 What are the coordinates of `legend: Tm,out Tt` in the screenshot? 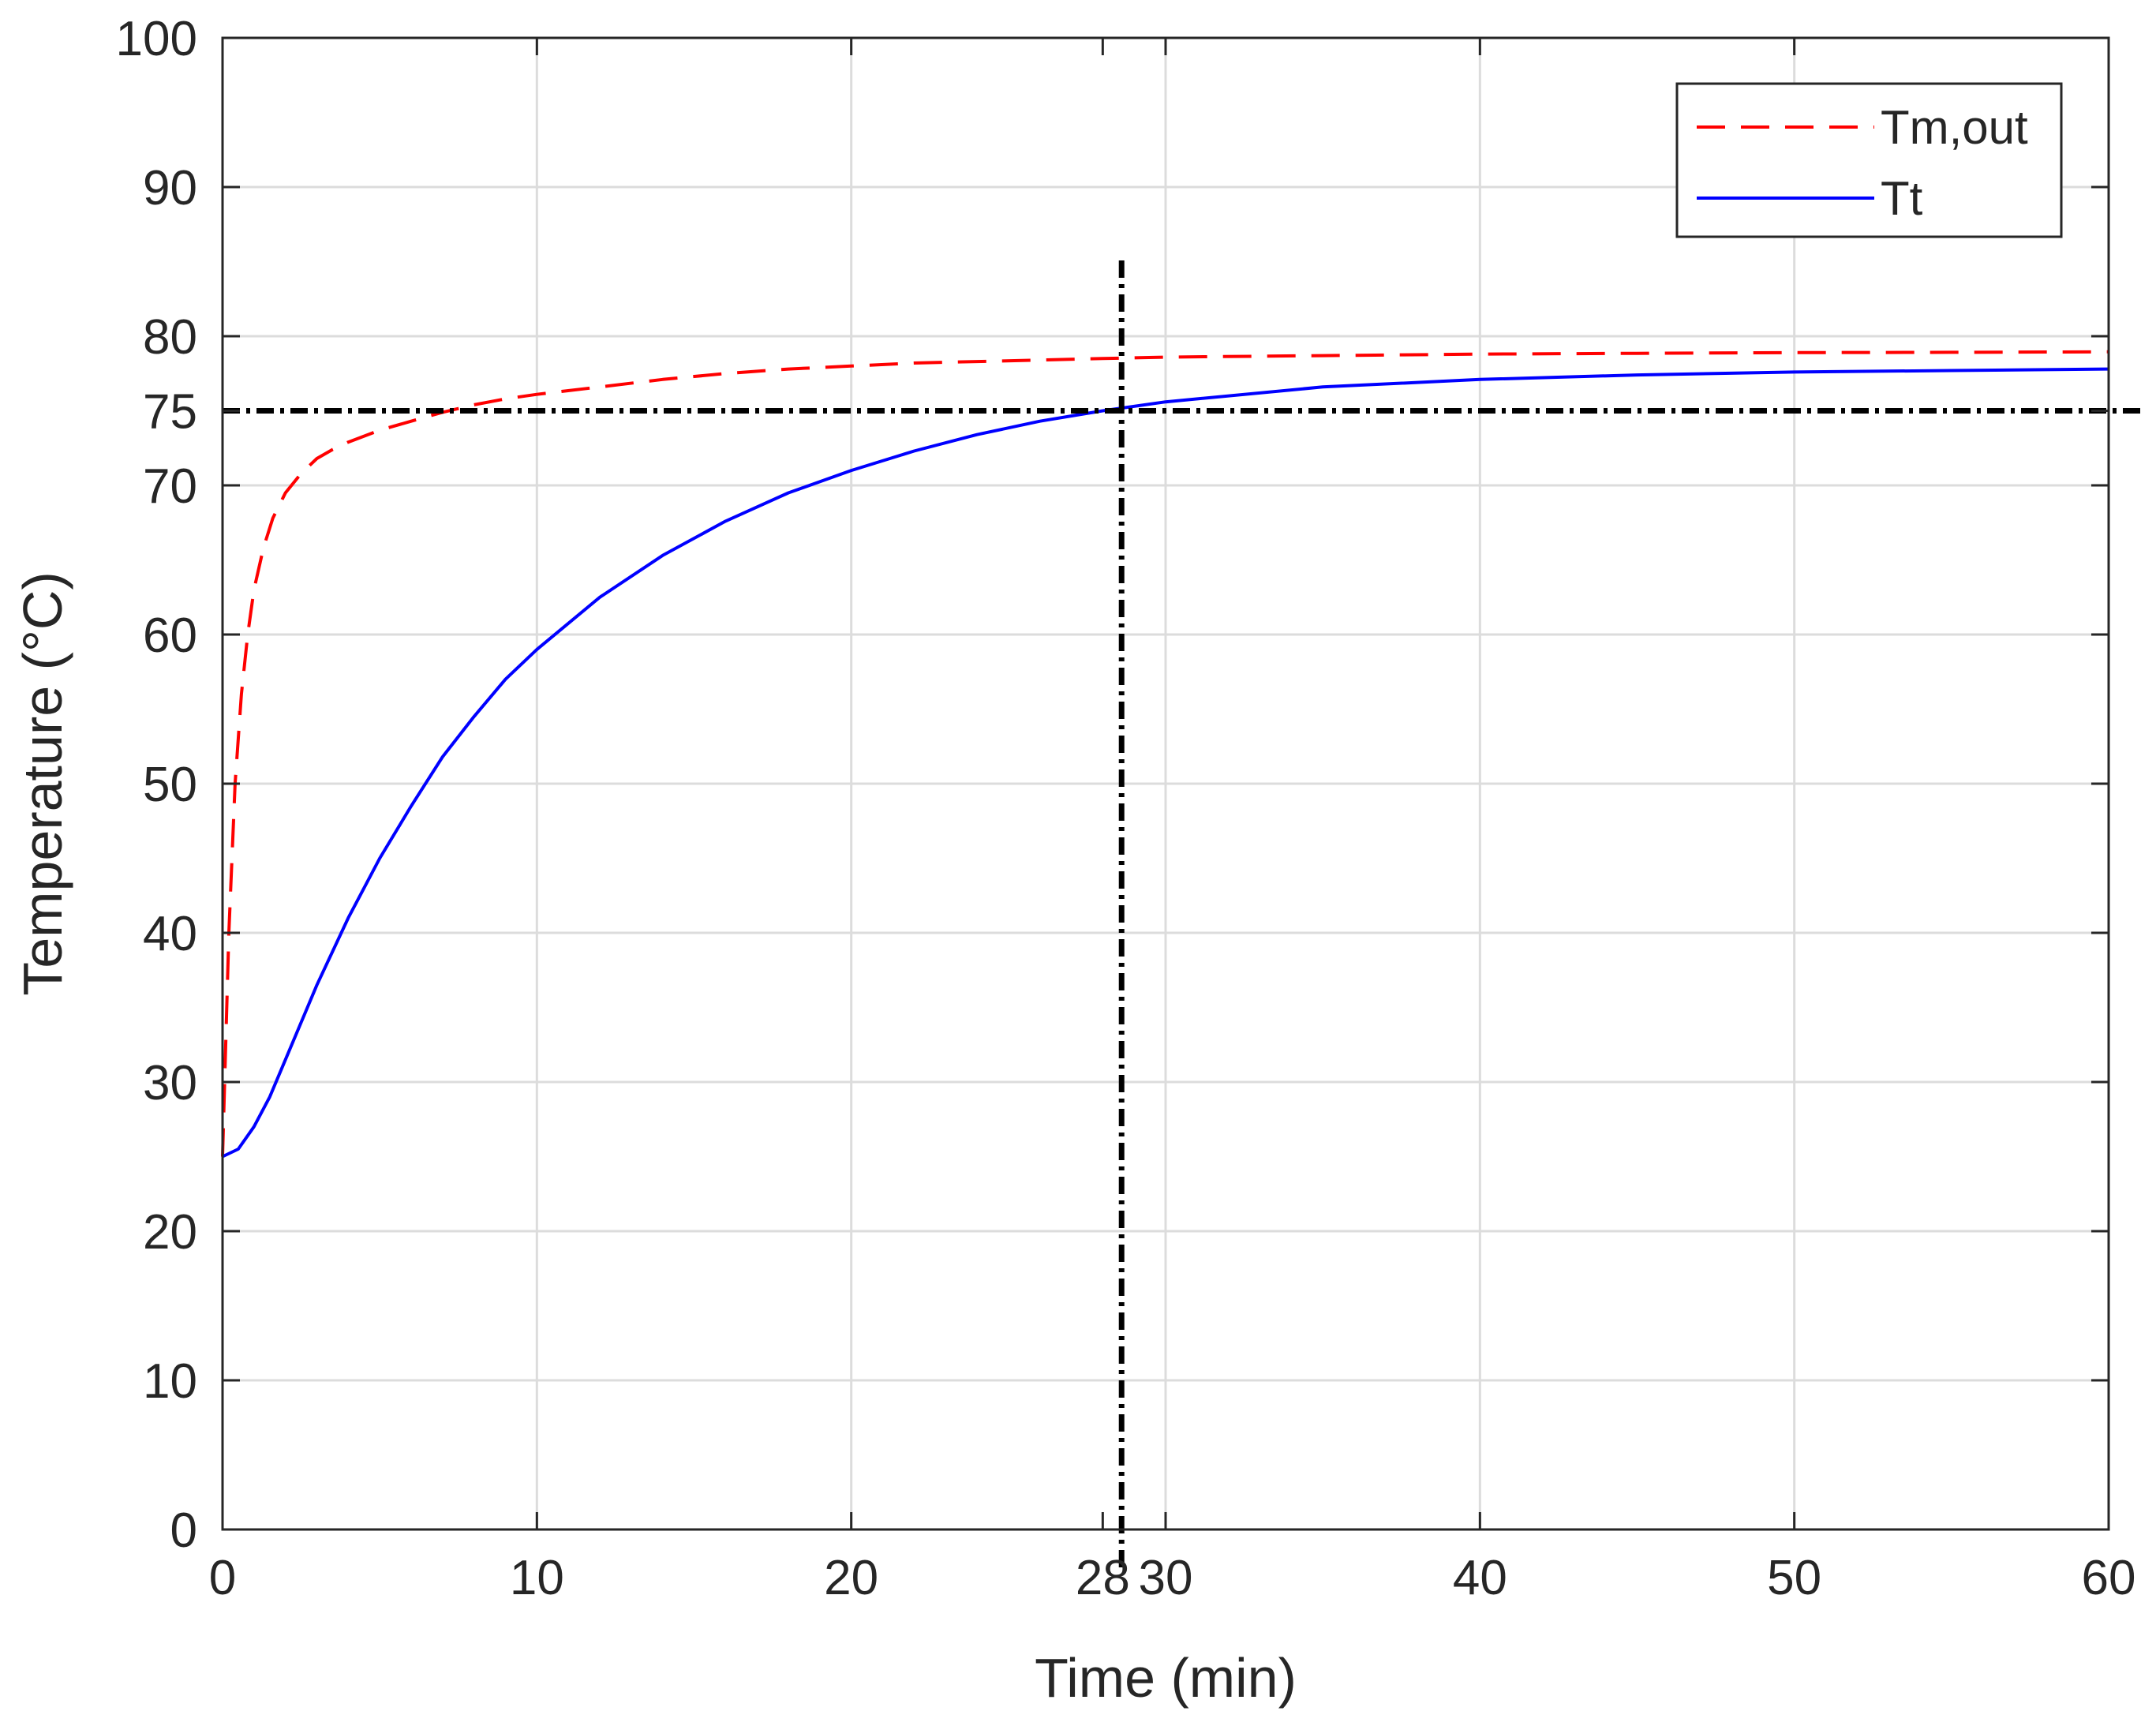 It's located at (1869, 160).